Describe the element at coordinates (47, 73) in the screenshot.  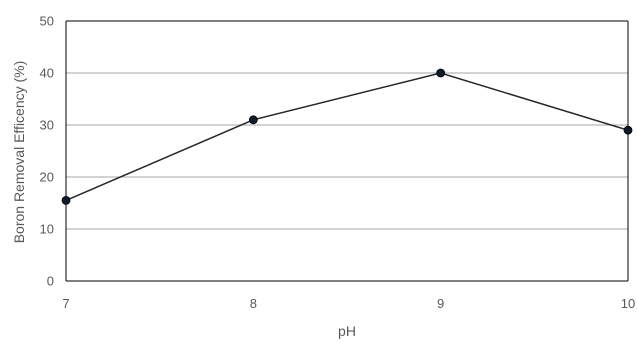
I see `y-tick-label: 40` at that location.